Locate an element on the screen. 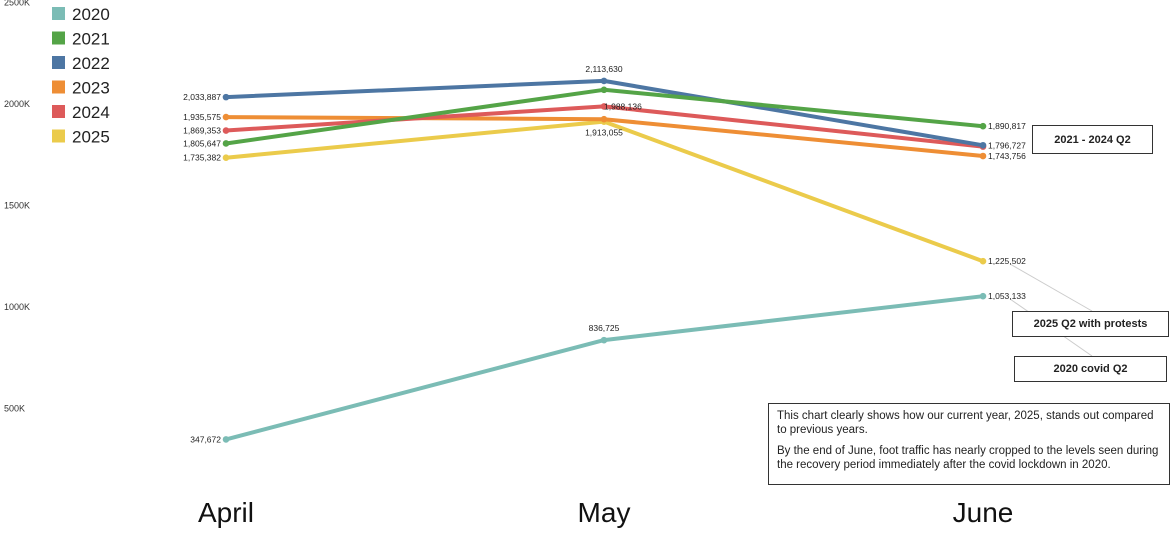 This screenshot has height=535, width=1175. callout-connectors is located at coordinates (1051, 310).